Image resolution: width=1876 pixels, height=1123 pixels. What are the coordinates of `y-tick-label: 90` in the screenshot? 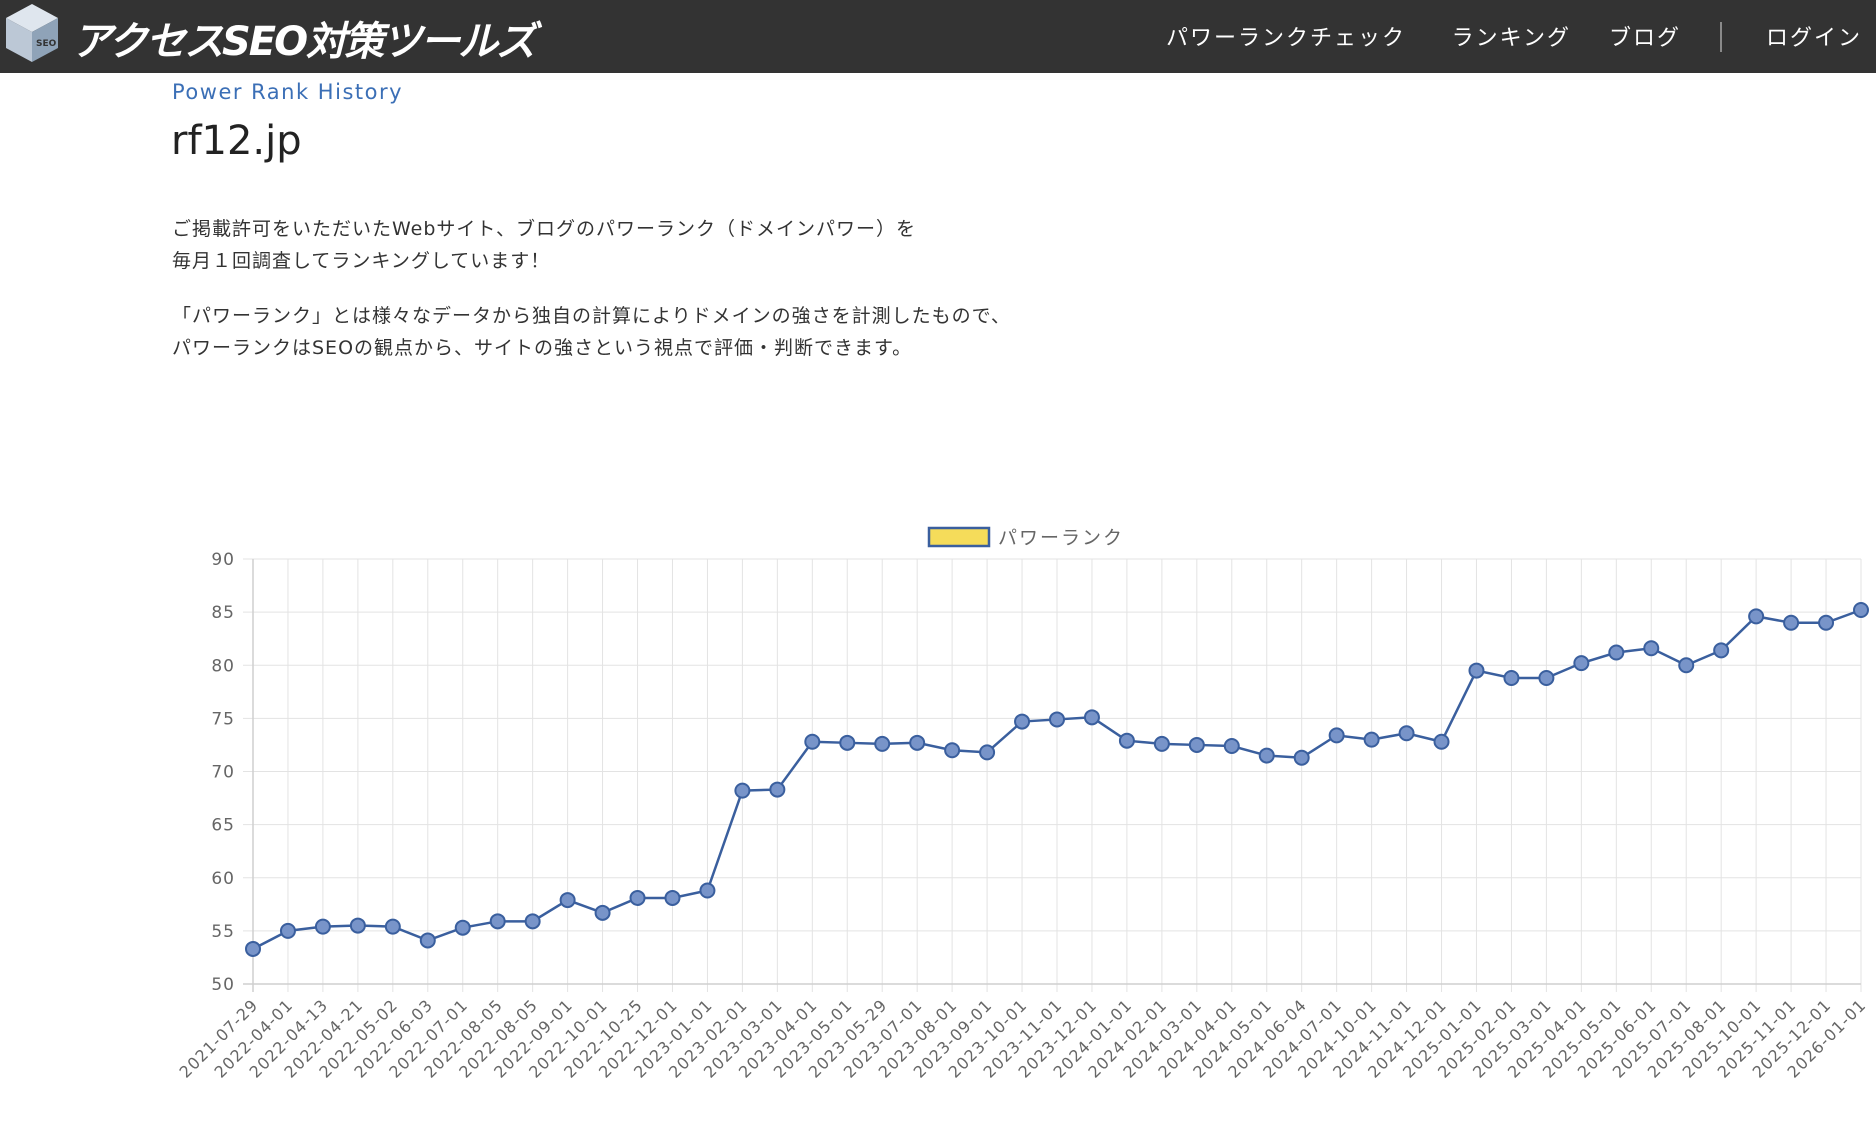 It's located at (223, 560).